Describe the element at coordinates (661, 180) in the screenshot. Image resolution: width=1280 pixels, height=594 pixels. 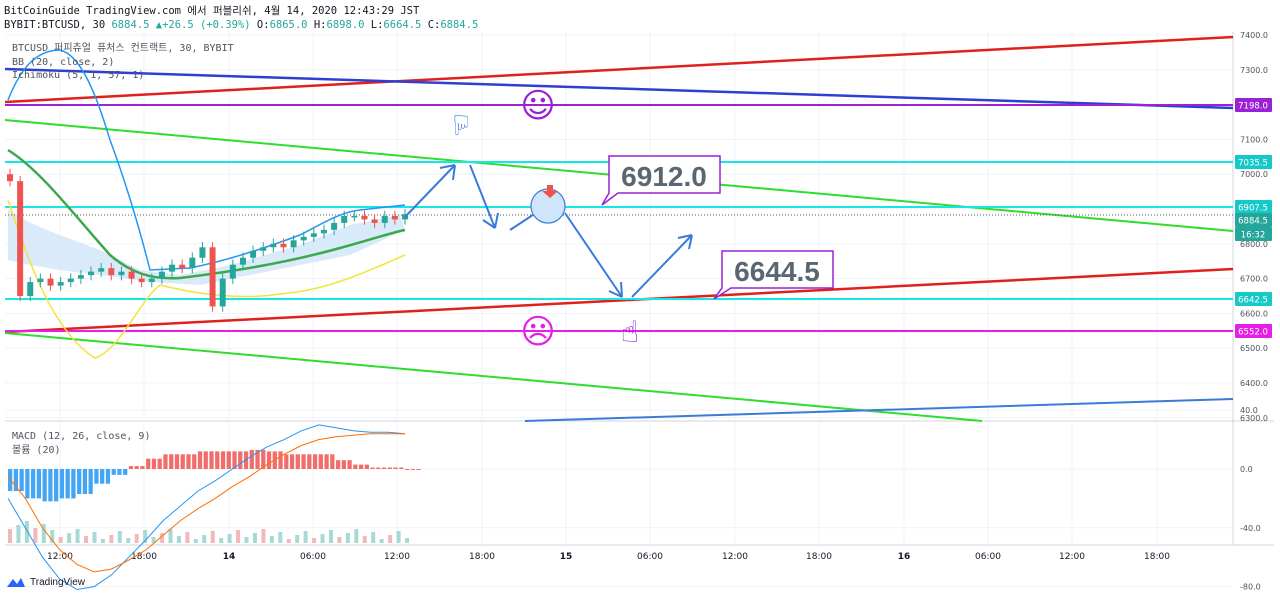
I see `callout-6912: 6912.0` at that location.